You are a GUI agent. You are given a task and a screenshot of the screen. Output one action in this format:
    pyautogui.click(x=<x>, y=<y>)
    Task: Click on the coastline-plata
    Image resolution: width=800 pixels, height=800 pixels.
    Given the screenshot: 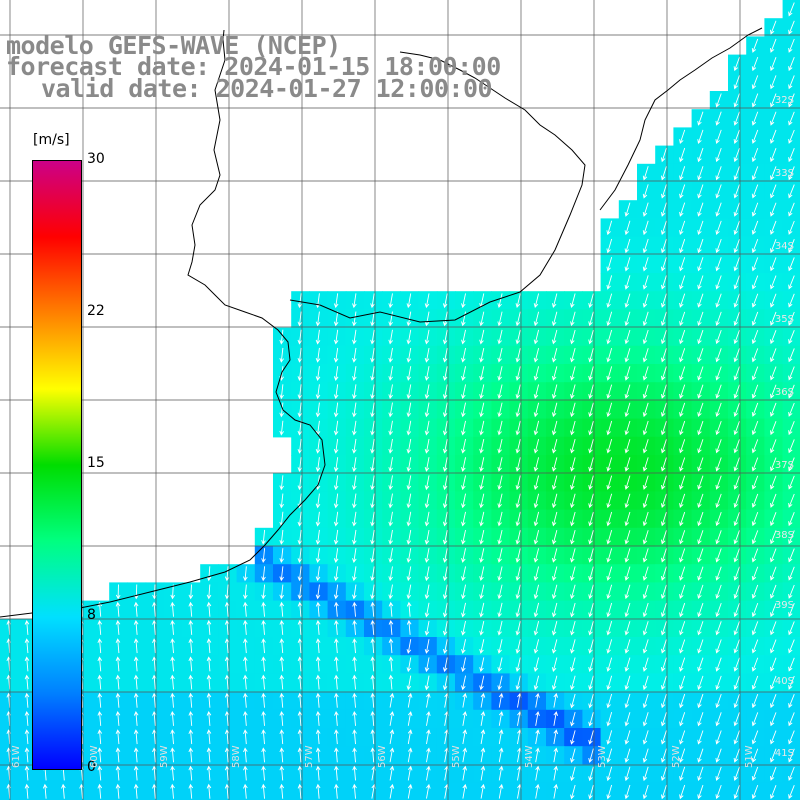 What is the action you would take?
    pyautogui.click(x=437, y=187)
    